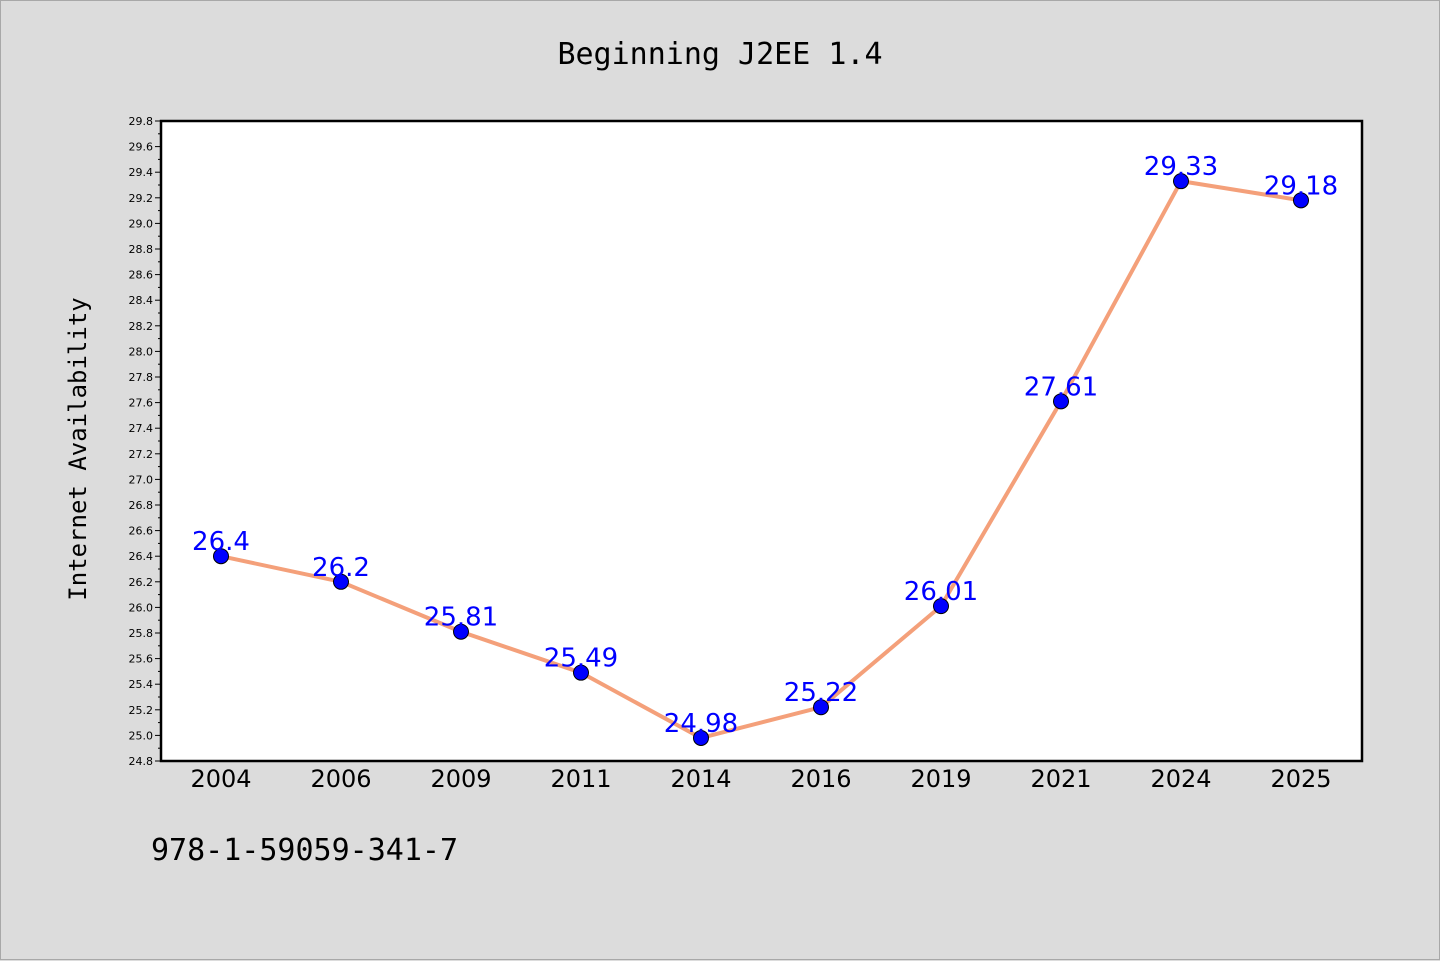 This screenshot has height=961, width=1440. Describe the element at coordinates (141, 403) in the screenshot. I see `y-tick-label: 27.6` at that location.